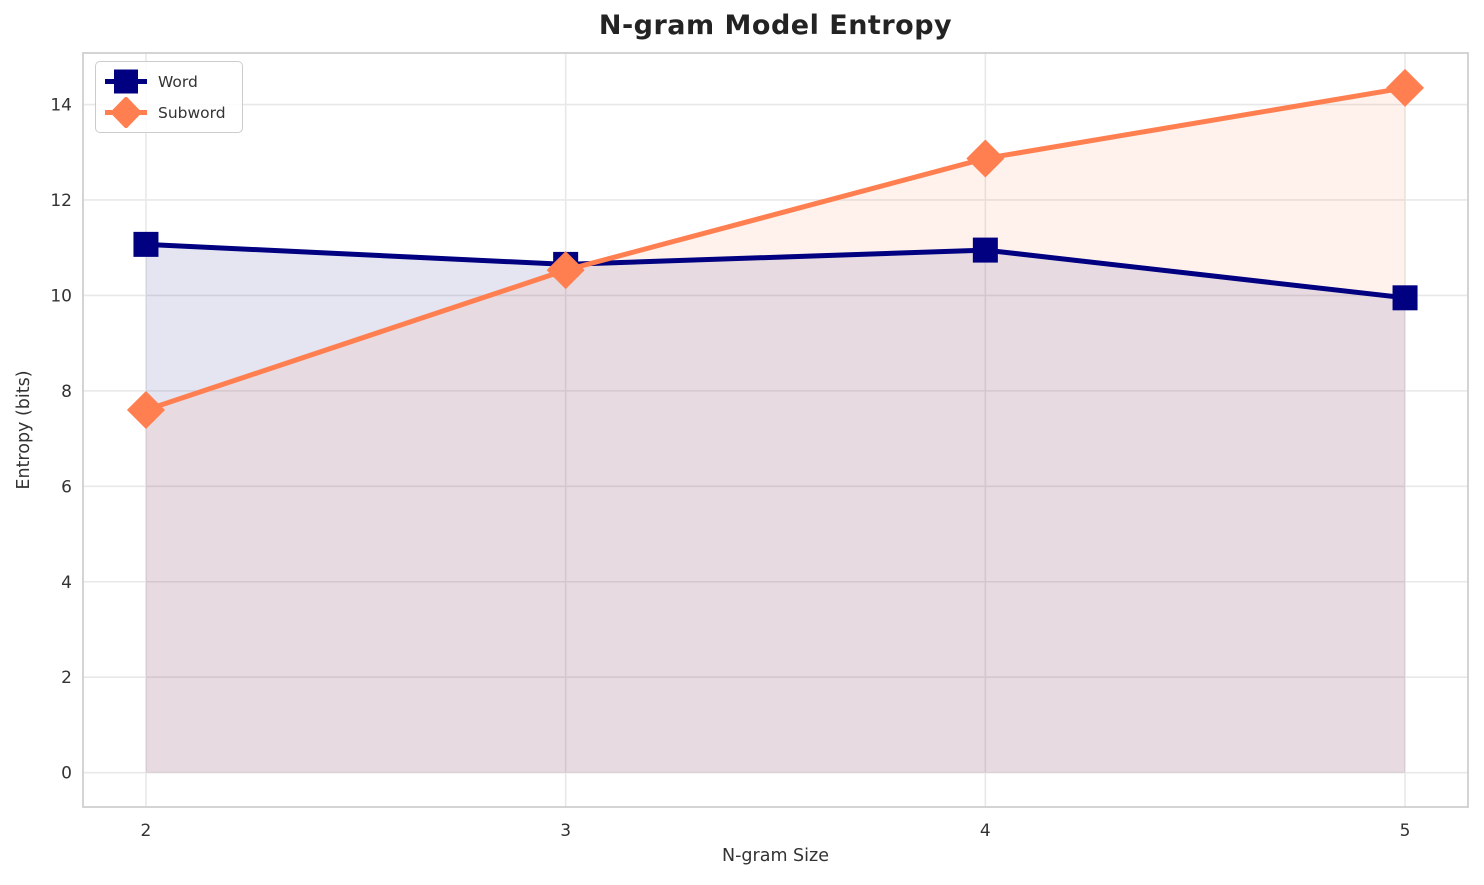 This screenshot has height=885, width=1484. I want to click on subword-series-marker-icon, so click(126, 112).